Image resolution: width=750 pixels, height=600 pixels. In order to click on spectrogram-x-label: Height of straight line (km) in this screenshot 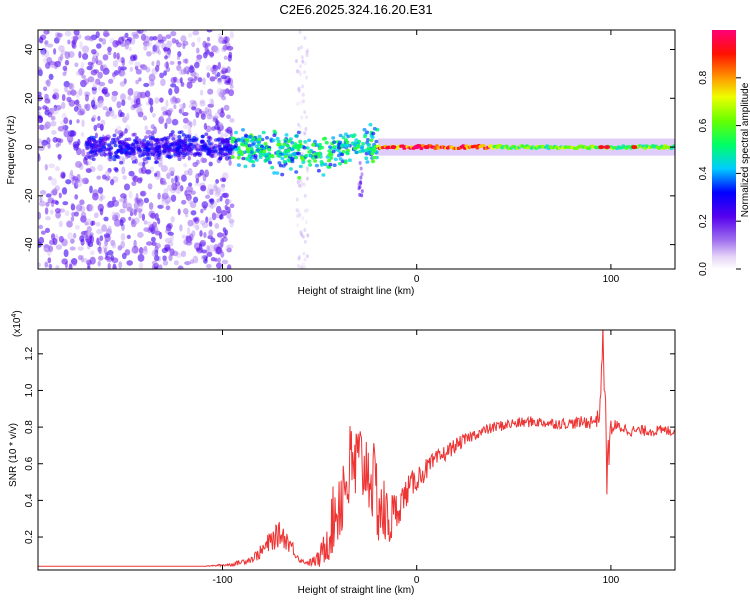, I will do `click(356, 291)`.